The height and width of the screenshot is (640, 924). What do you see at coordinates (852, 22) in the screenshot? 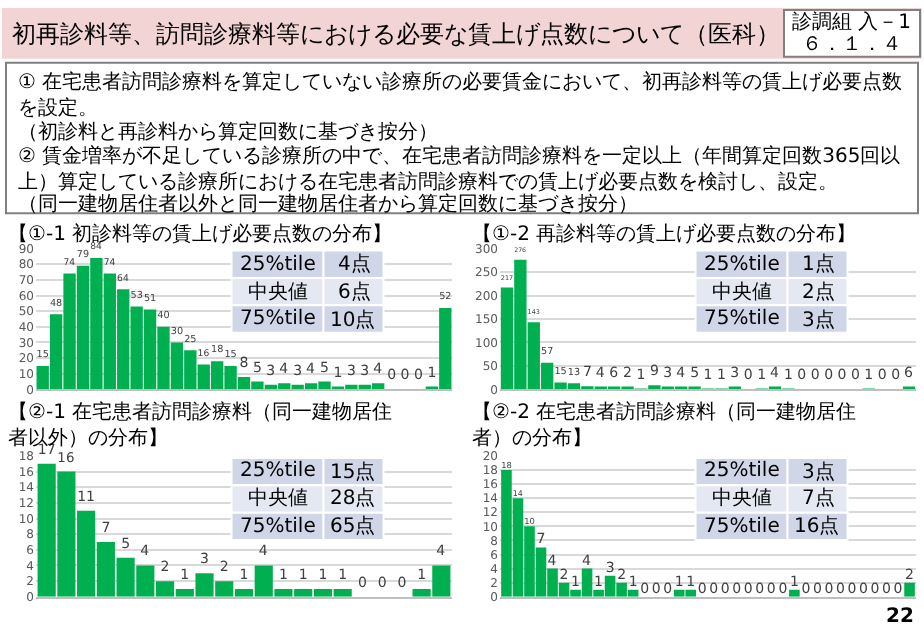
I see `text: 診調組 入－1` at bounding box center [852, 22].